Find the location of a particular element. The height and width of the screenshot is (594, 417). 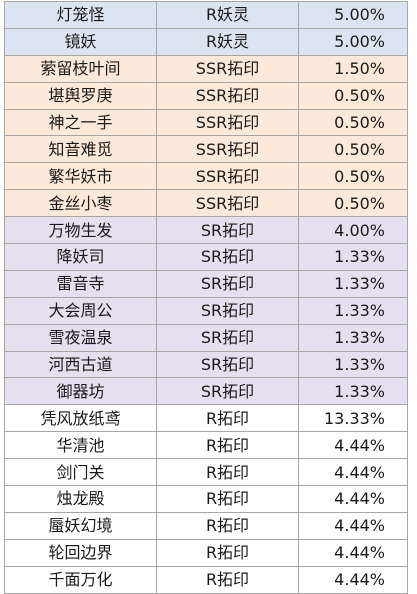

table-row: 知音难觅 SSR拓印 0.50% is located at coordinates (206, 149).